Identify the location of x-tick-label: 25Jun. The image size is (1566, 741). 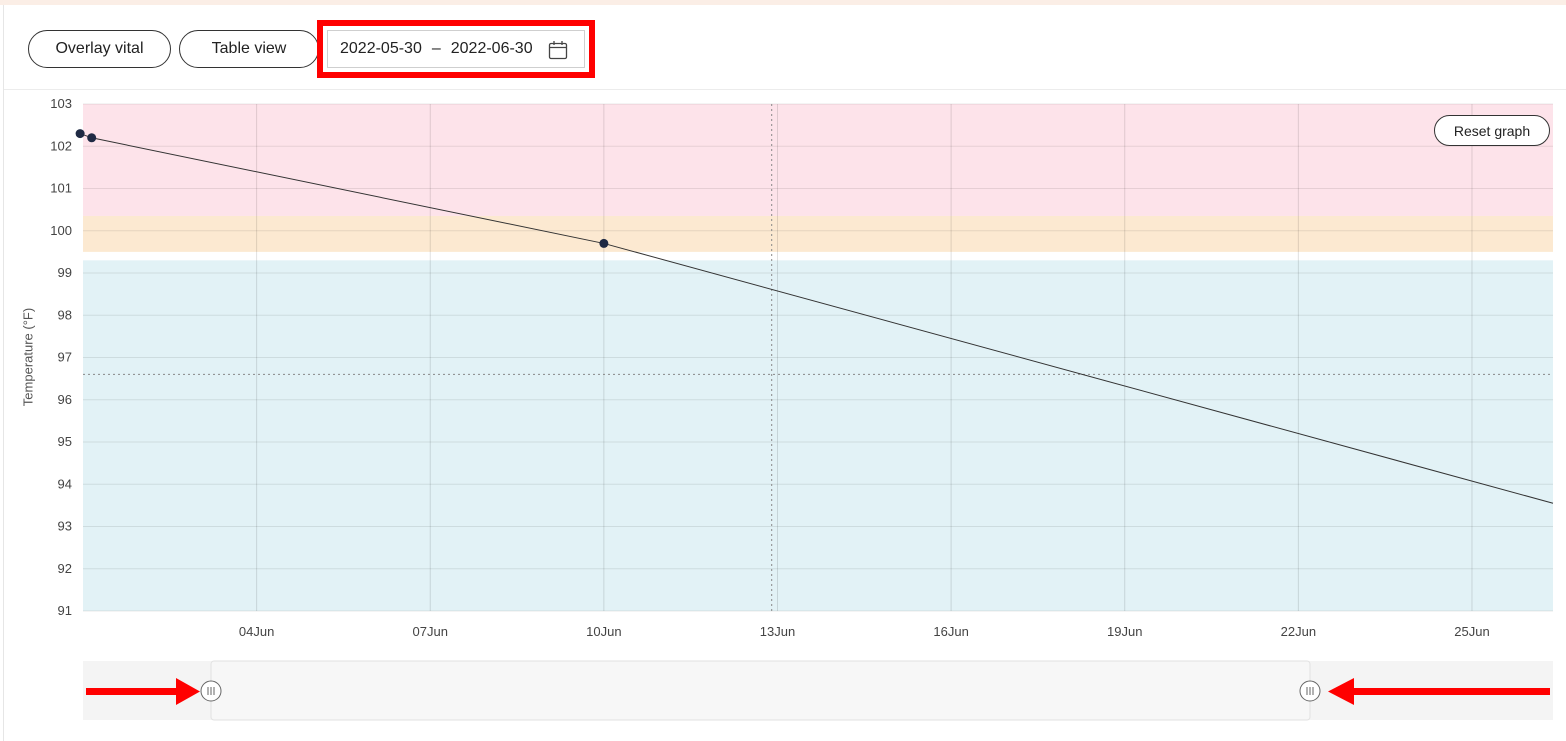
(1471, 631).